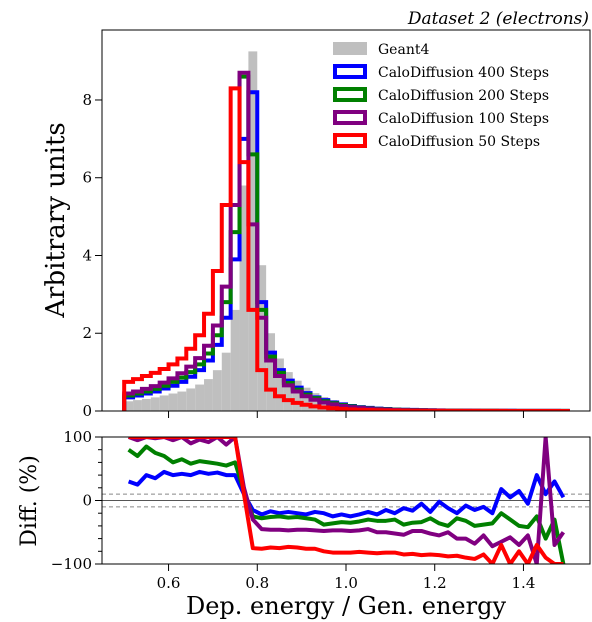 The width and height of the screenshot is (592, 622). What do you see at coordinates (346, 606) in the screenshot?
I see `x-axis-label: Dep. energy / Gen. energy` at bounding box center [346, 606].